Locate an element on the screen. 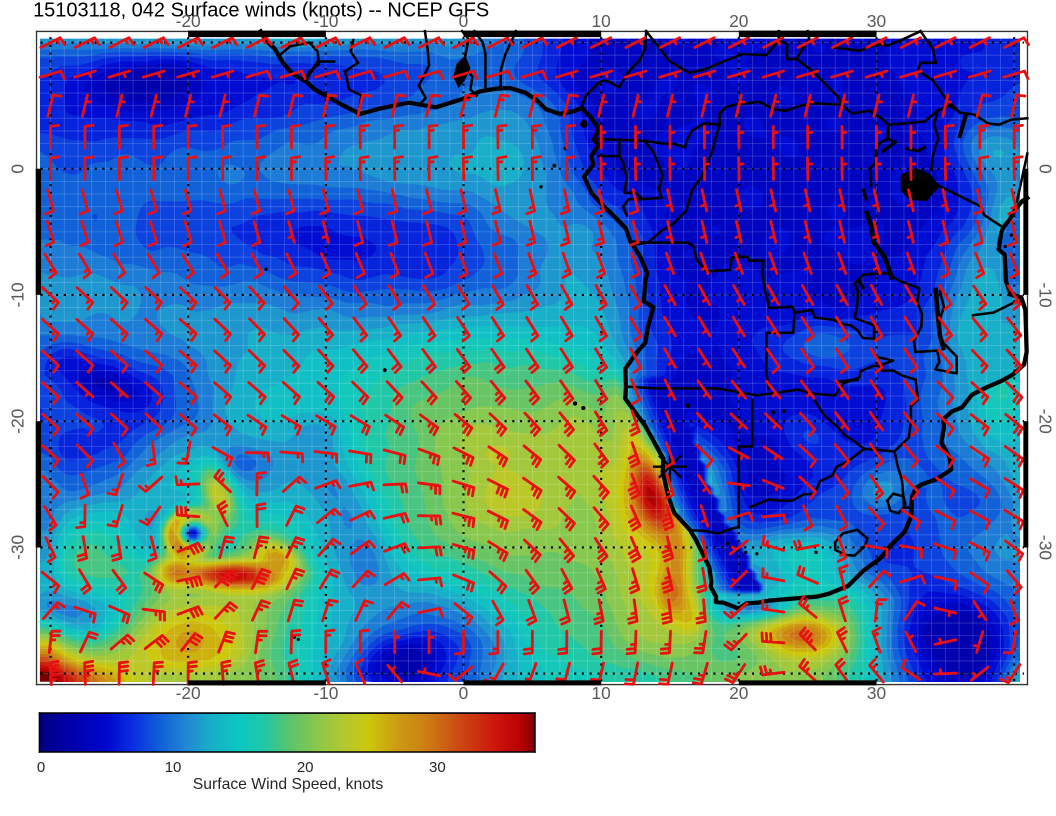  svg-text: Surface Wind Speed, knots is located at coordinates (288, 784).